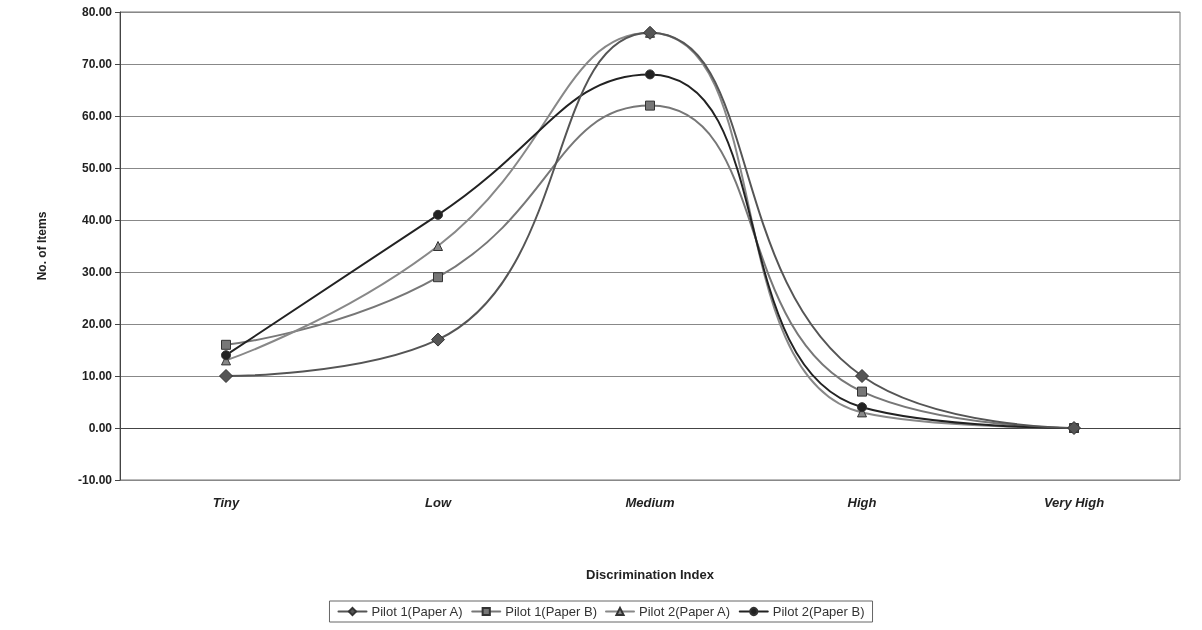  I want to click on x-tick-label: Low, so click(438, 502).